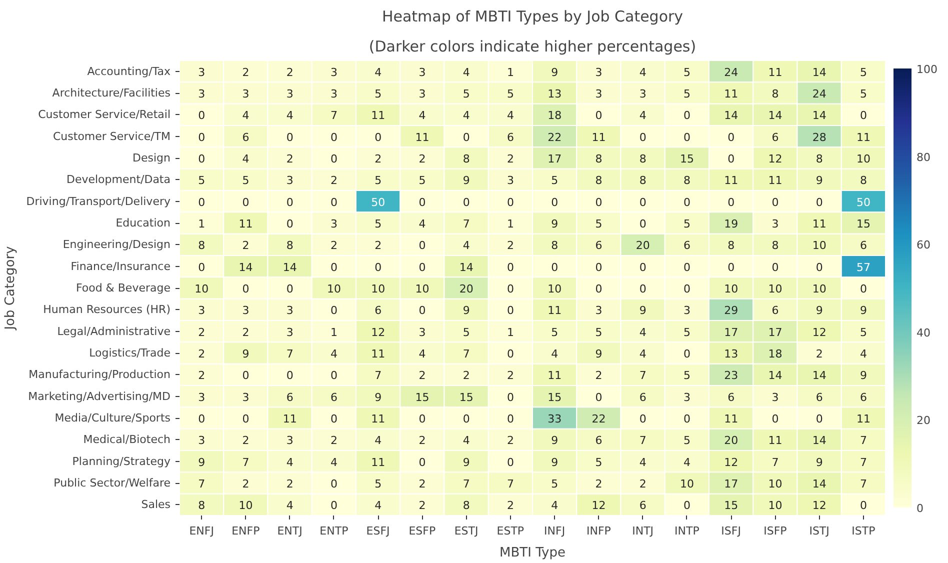 The height and width of the screenshot is (563, 948). What do you see at coordinates (156, 505) in the screenshot?
I see `y-tick-label: Sales` at bounding box center [156, 505].